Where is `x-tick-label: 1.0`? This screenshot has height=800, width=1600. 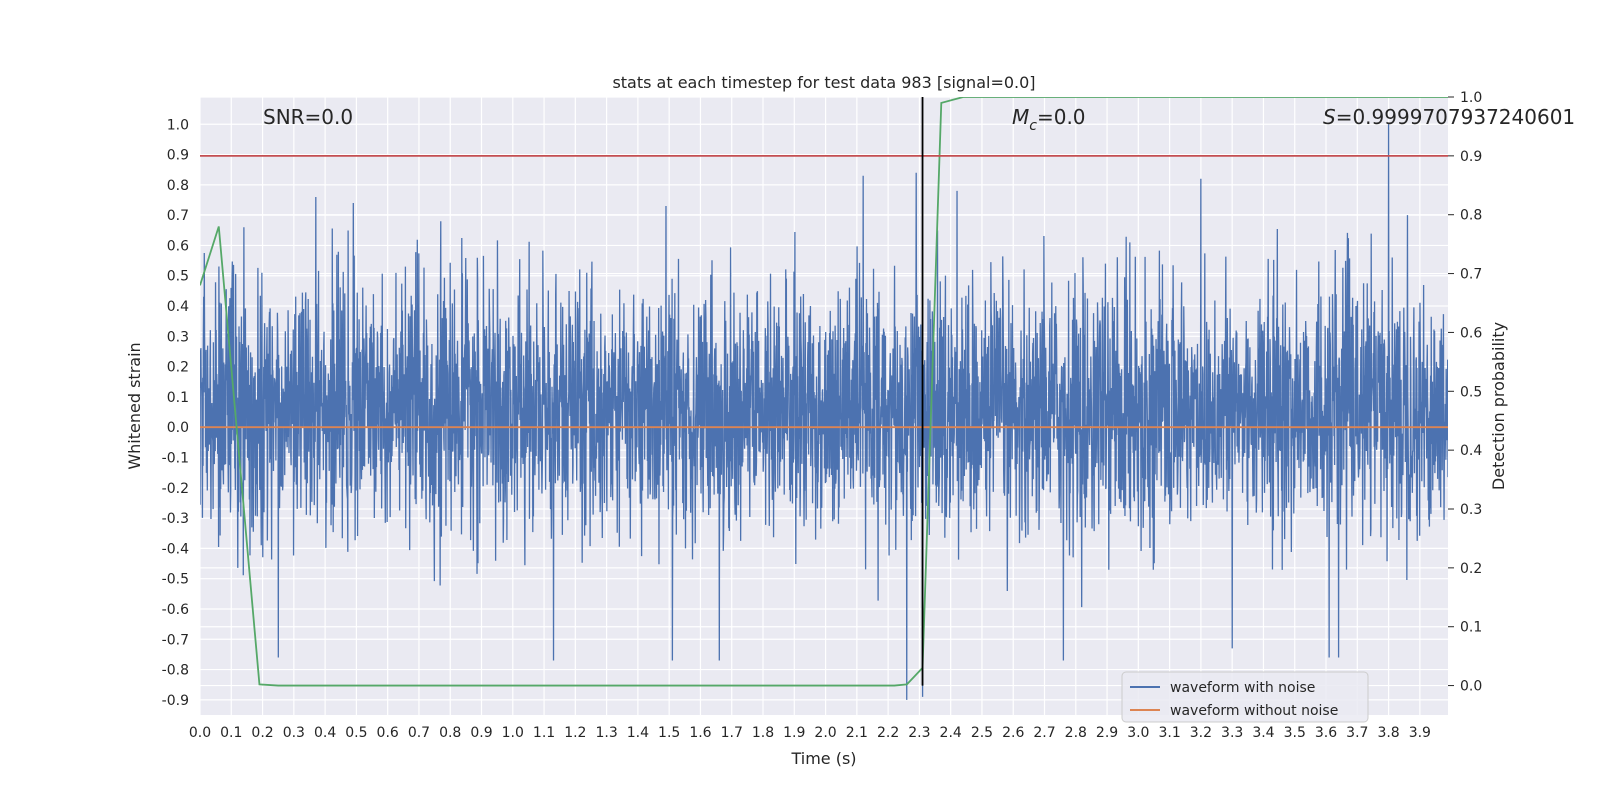 x-tick-label: 1.0 is located at coordinates (513, 733).